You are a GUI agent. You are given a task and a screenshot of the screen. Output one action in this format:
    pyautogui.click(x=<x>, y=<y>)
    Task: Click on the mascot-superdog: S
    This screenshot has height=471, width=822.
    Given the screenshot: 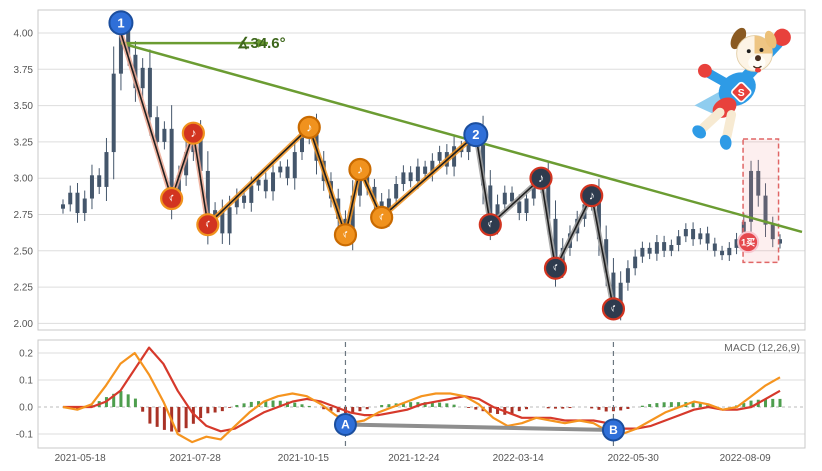 What is the action you would take?
    pyautogui.click(x=741, y=88)
    